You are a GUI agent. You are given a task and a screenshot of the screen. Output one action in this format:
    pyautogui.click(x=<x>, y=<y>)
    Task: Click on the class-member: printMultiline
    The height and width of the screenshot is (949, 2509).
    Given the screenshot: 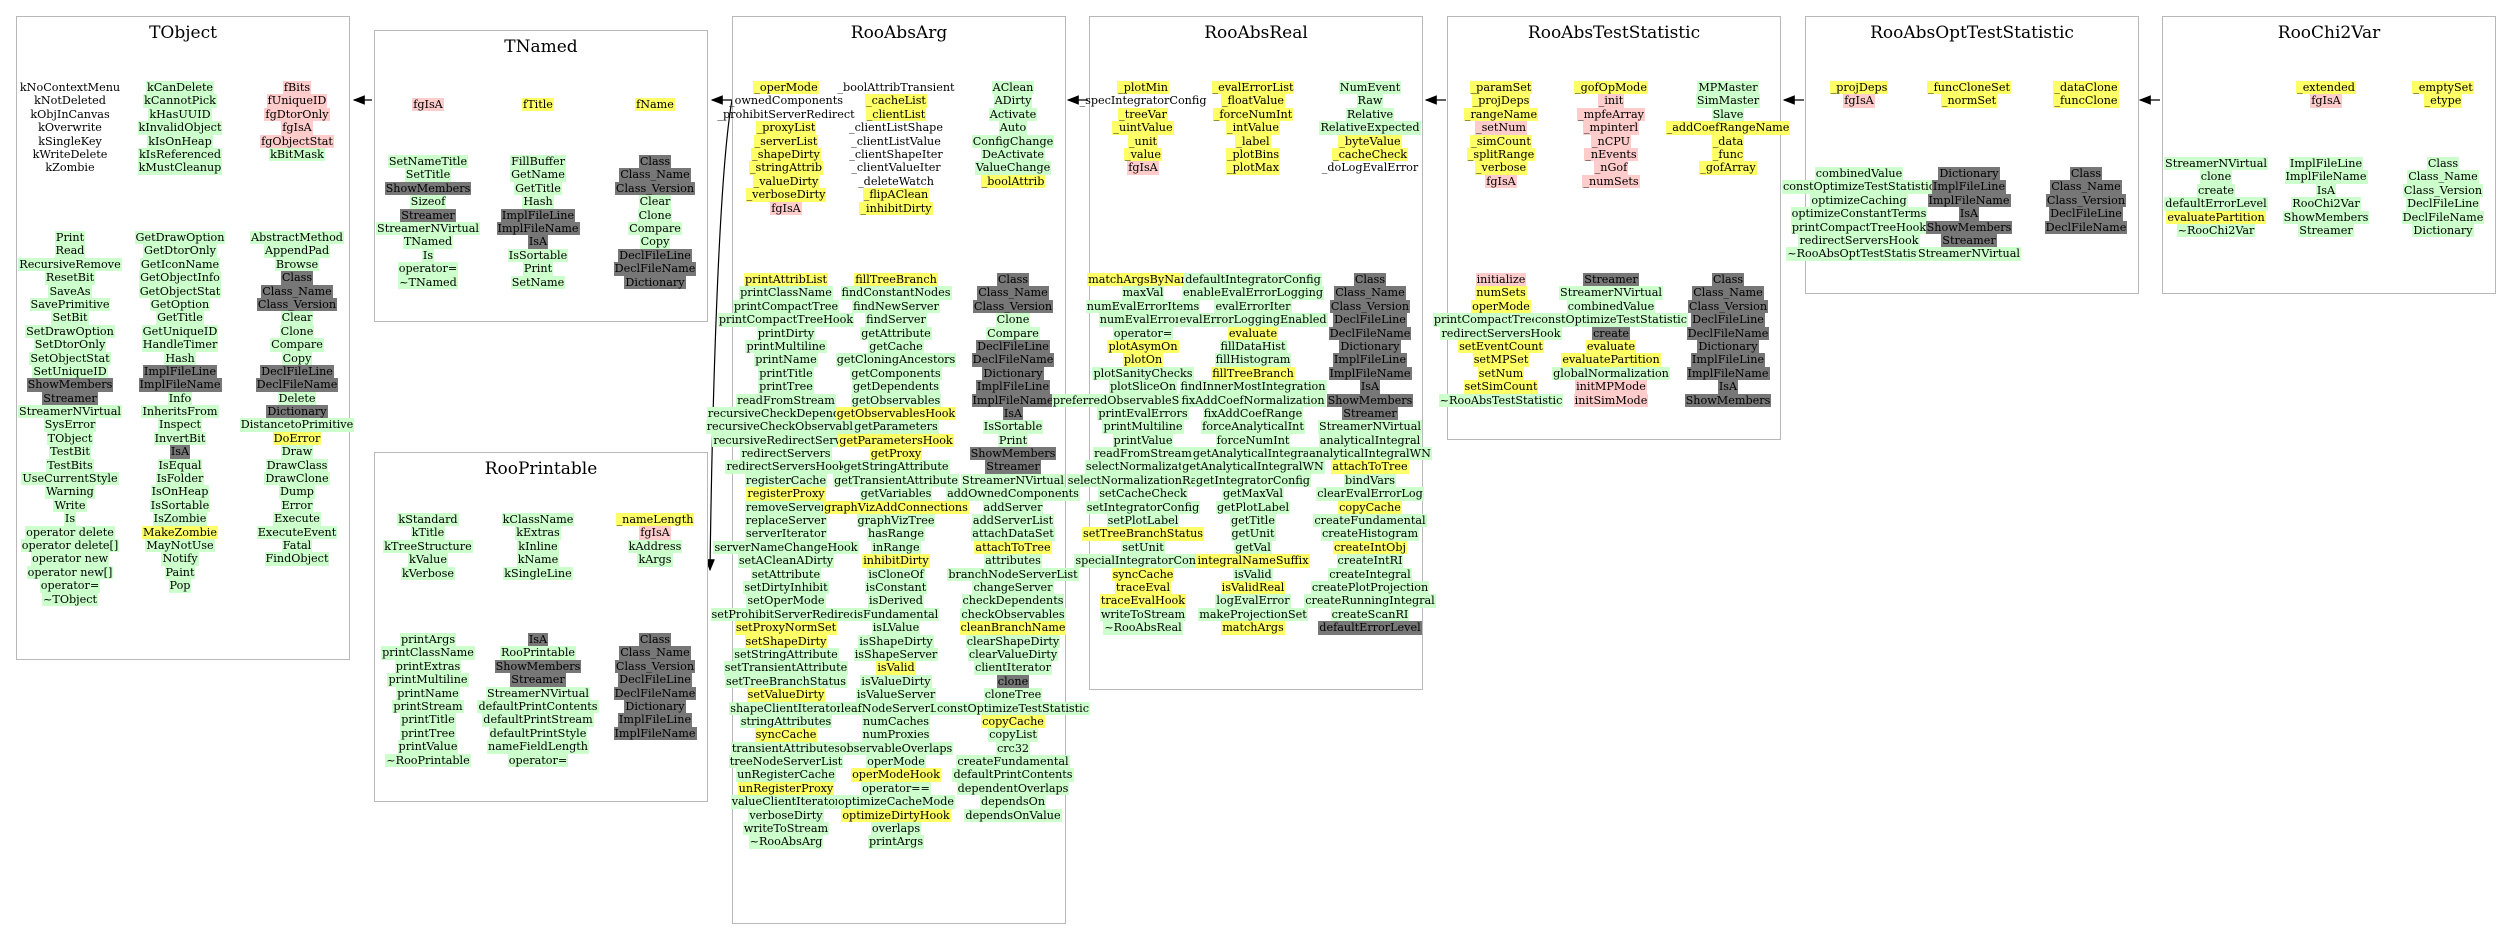 What is the action you would take?
    pyautogui.click(x=786, y=346)
    